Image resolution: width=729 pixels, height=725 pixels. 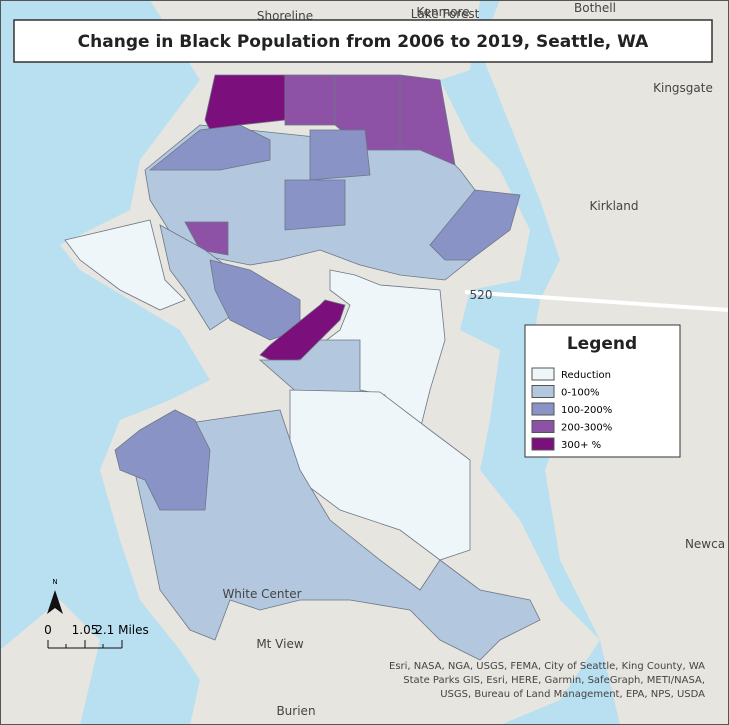 I want to click on scale-label: 2.1 Miles, so click(x=122, y=630).